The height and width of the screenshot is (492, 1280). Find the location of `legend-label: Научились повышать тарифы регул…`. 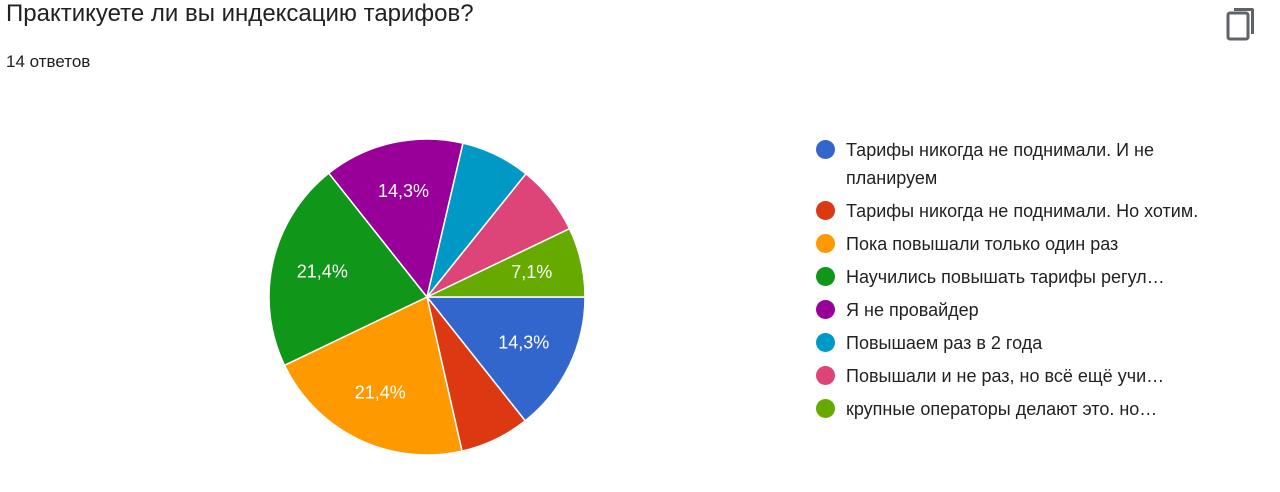

legend-label: Научились повышать тарифы регул… is located at coordinates (1005, 277).